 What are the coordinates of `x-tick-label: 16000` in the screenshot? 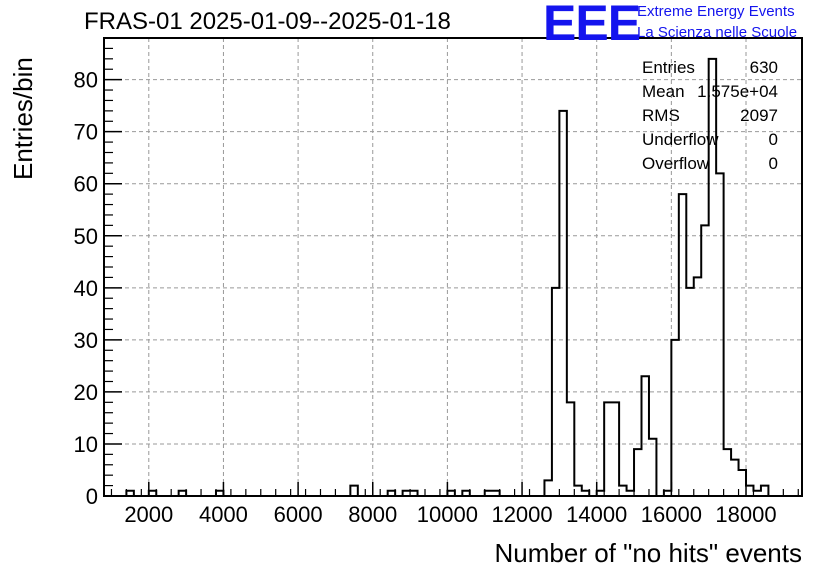 It's located at (671, 514).